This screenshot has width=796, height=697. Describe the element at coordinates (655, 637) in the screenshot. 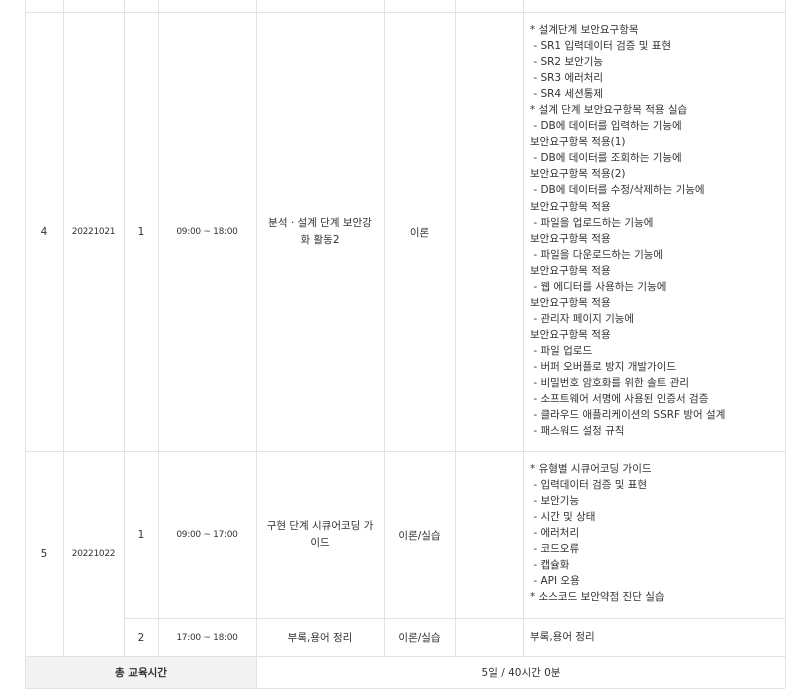

I see `content-list: 부록,용어 정리` at that location.